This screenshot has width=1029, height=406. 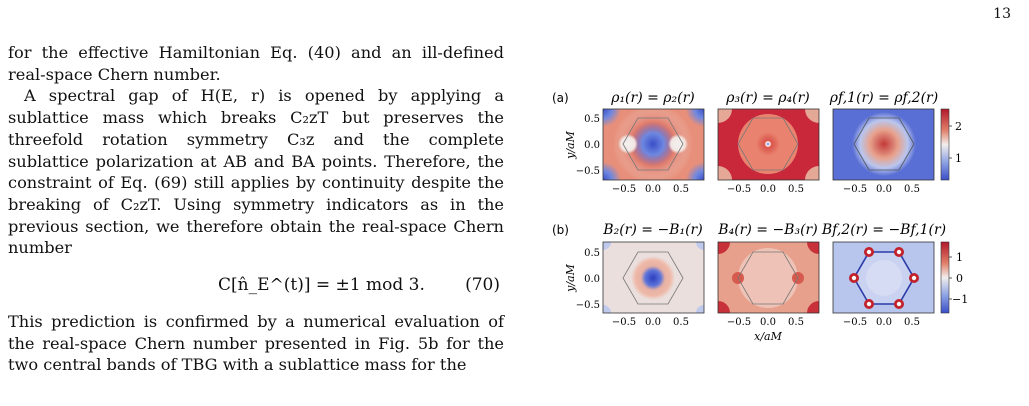 I want to click on colorbar-a-tick-2: 2, so click(x=958, y=126).